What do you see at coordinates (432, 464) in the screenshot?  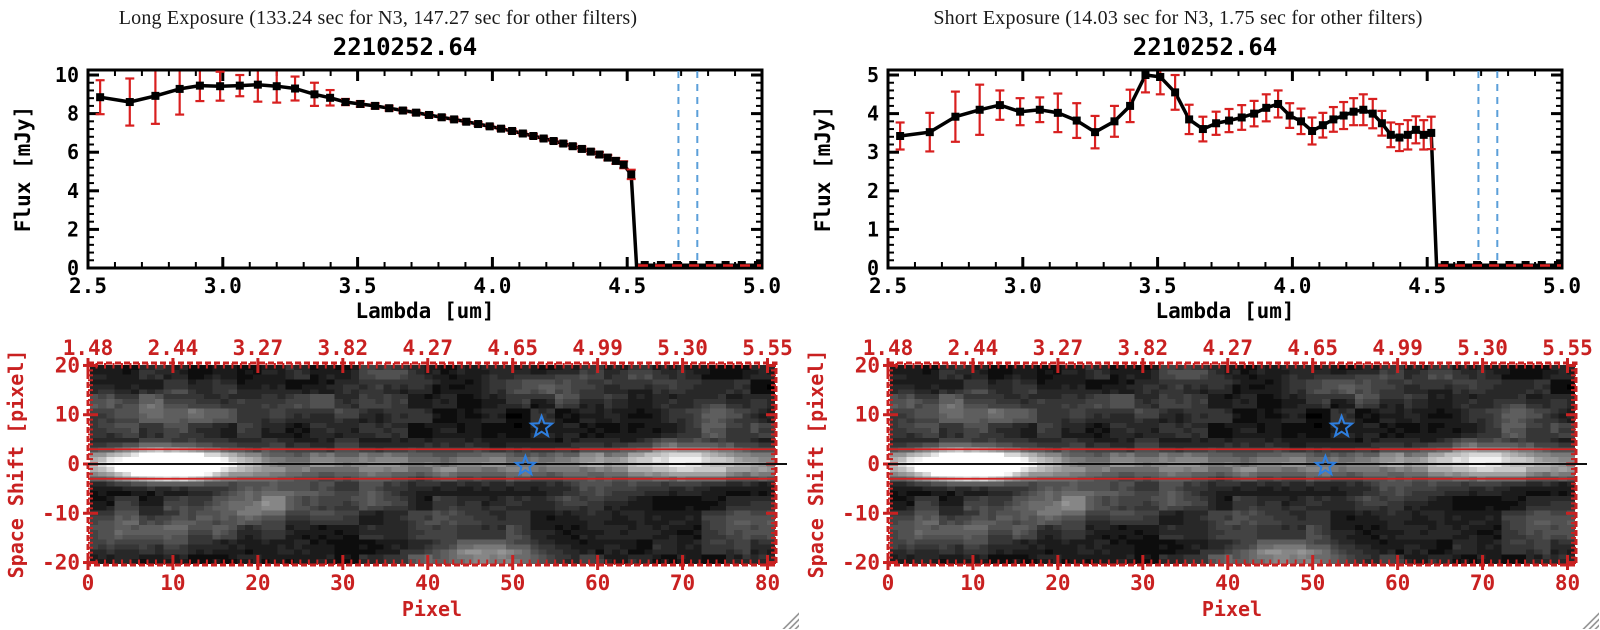 I see `spectral-image-canvas` at bounding box center [432, 464].